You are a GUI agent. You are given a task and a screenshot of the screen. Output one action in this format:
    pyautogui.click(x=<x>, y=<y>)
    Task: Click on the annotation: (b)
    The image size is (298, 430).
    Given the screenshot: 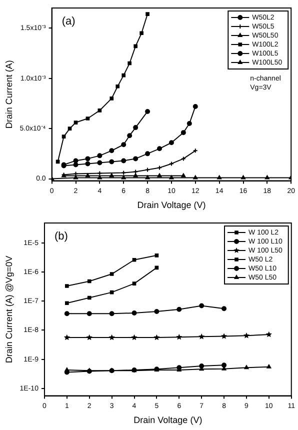 What is the action you would take?
    pyautogui.click(x=61, y=236)
    